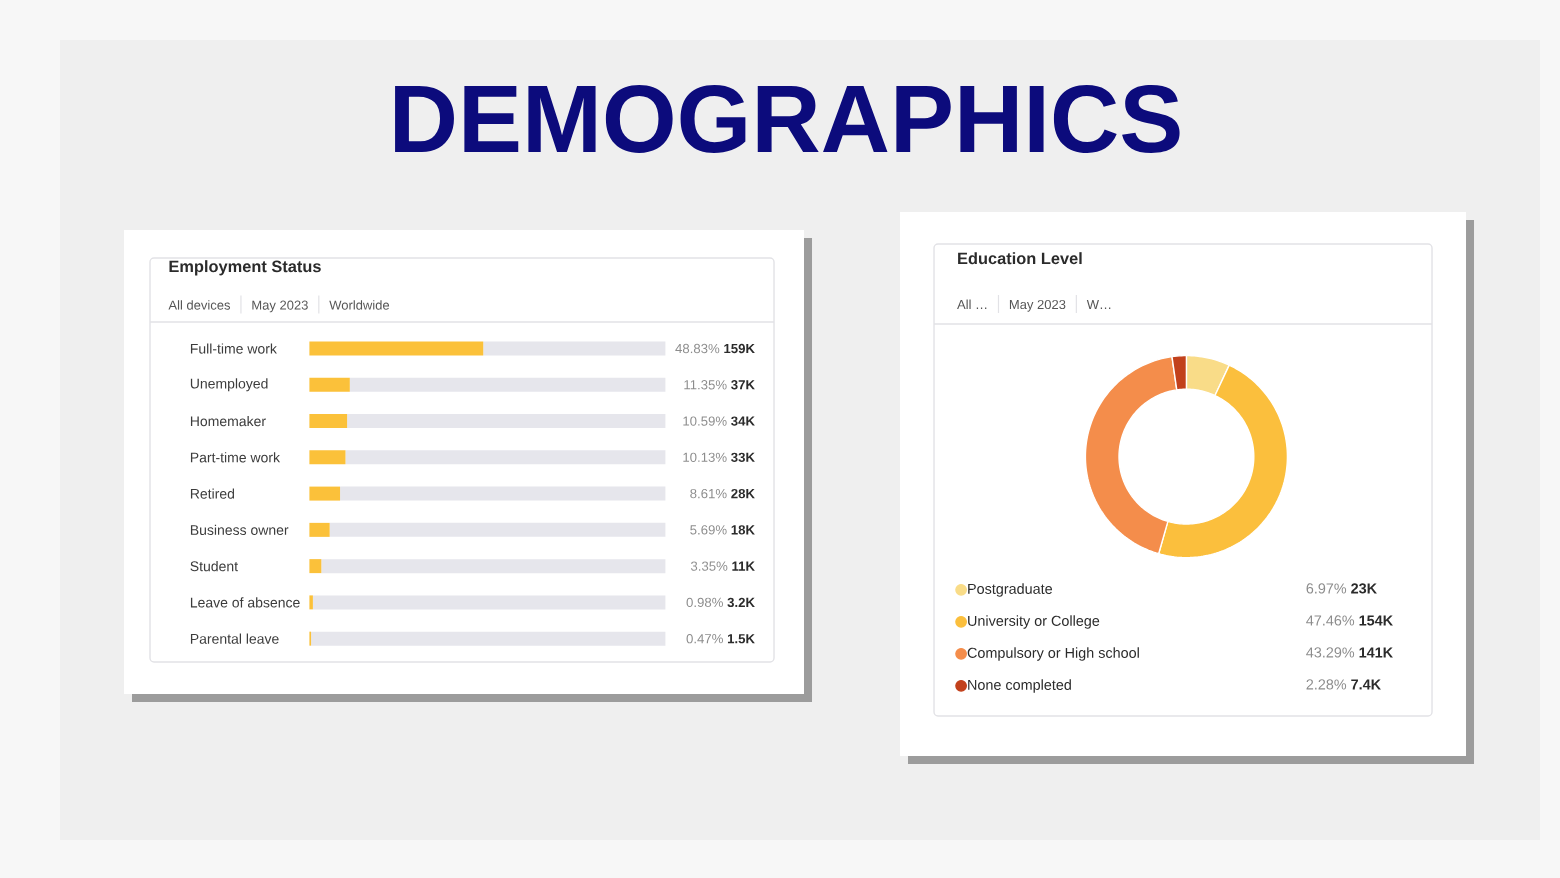  Describe the element at coordinates (245, 268) in the screenshot. I see `chart-title: Employment Status` at that location.